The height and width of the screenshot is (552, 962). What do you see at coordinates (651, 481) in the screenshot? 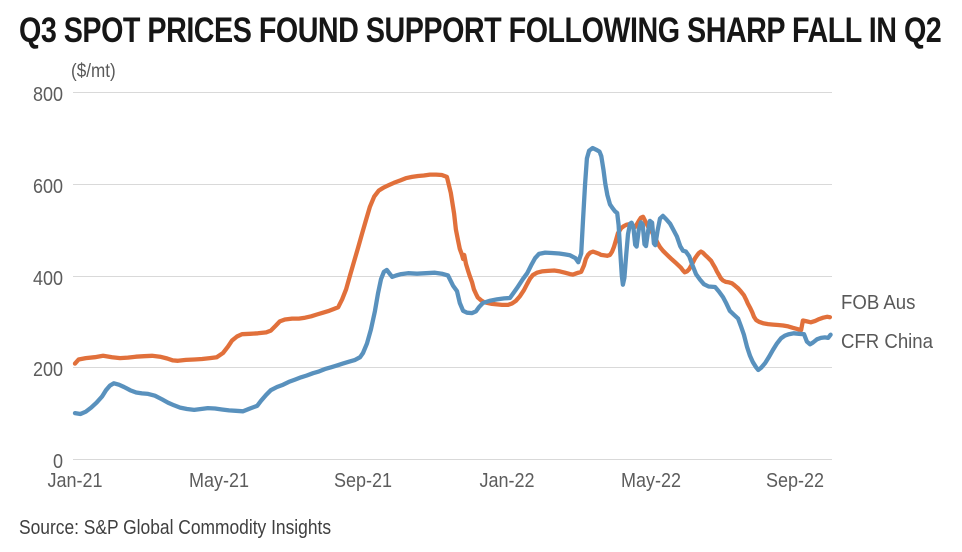
I see `x-tick-label-may-22: May-22` at bounding box center [651, 481].